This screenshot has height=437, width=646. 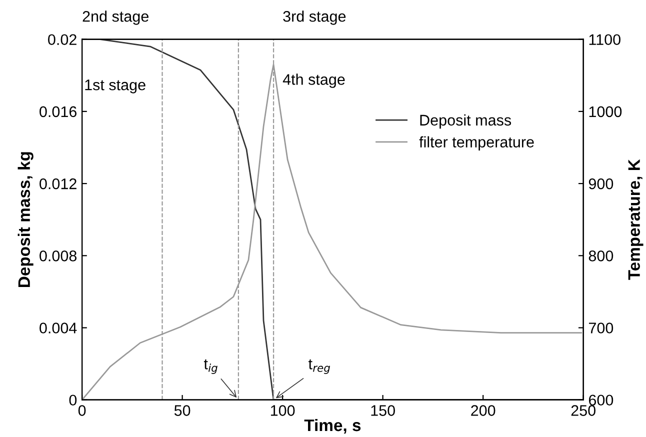 I want to click on y2-tick-label: 1000, so click(x=605, y=112).